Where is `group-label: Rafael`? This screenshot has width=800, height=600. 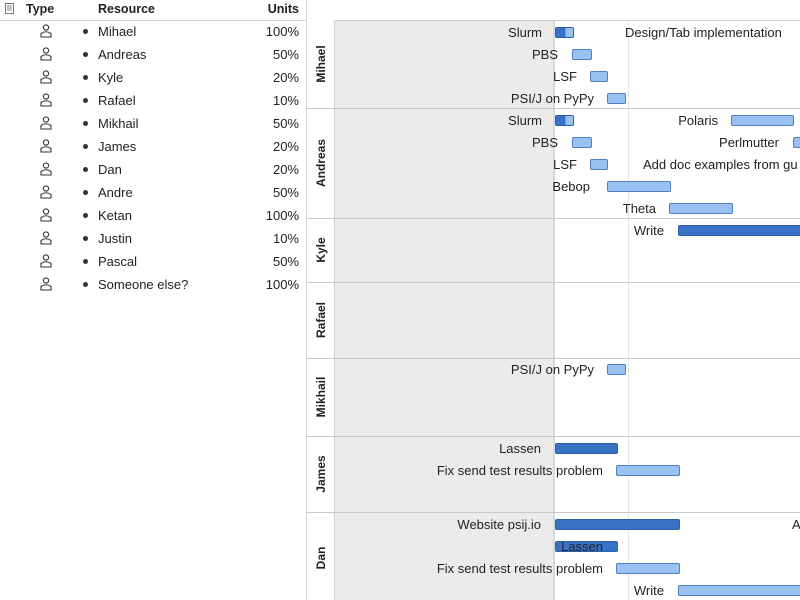
group-label: Rafael is located at coordinates (321, 320).